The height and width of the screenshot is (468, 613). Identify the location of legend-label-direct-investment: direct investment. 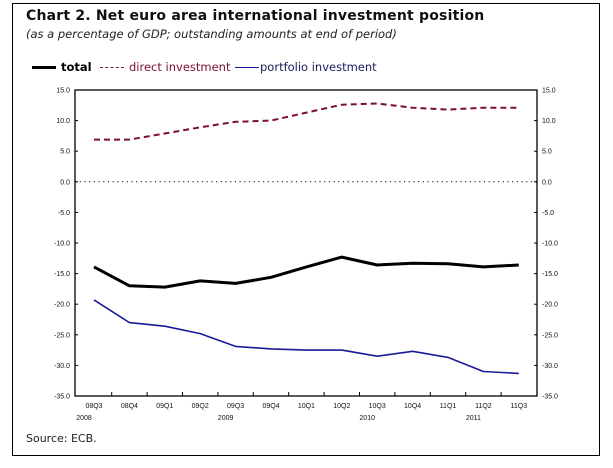
(180, 67).